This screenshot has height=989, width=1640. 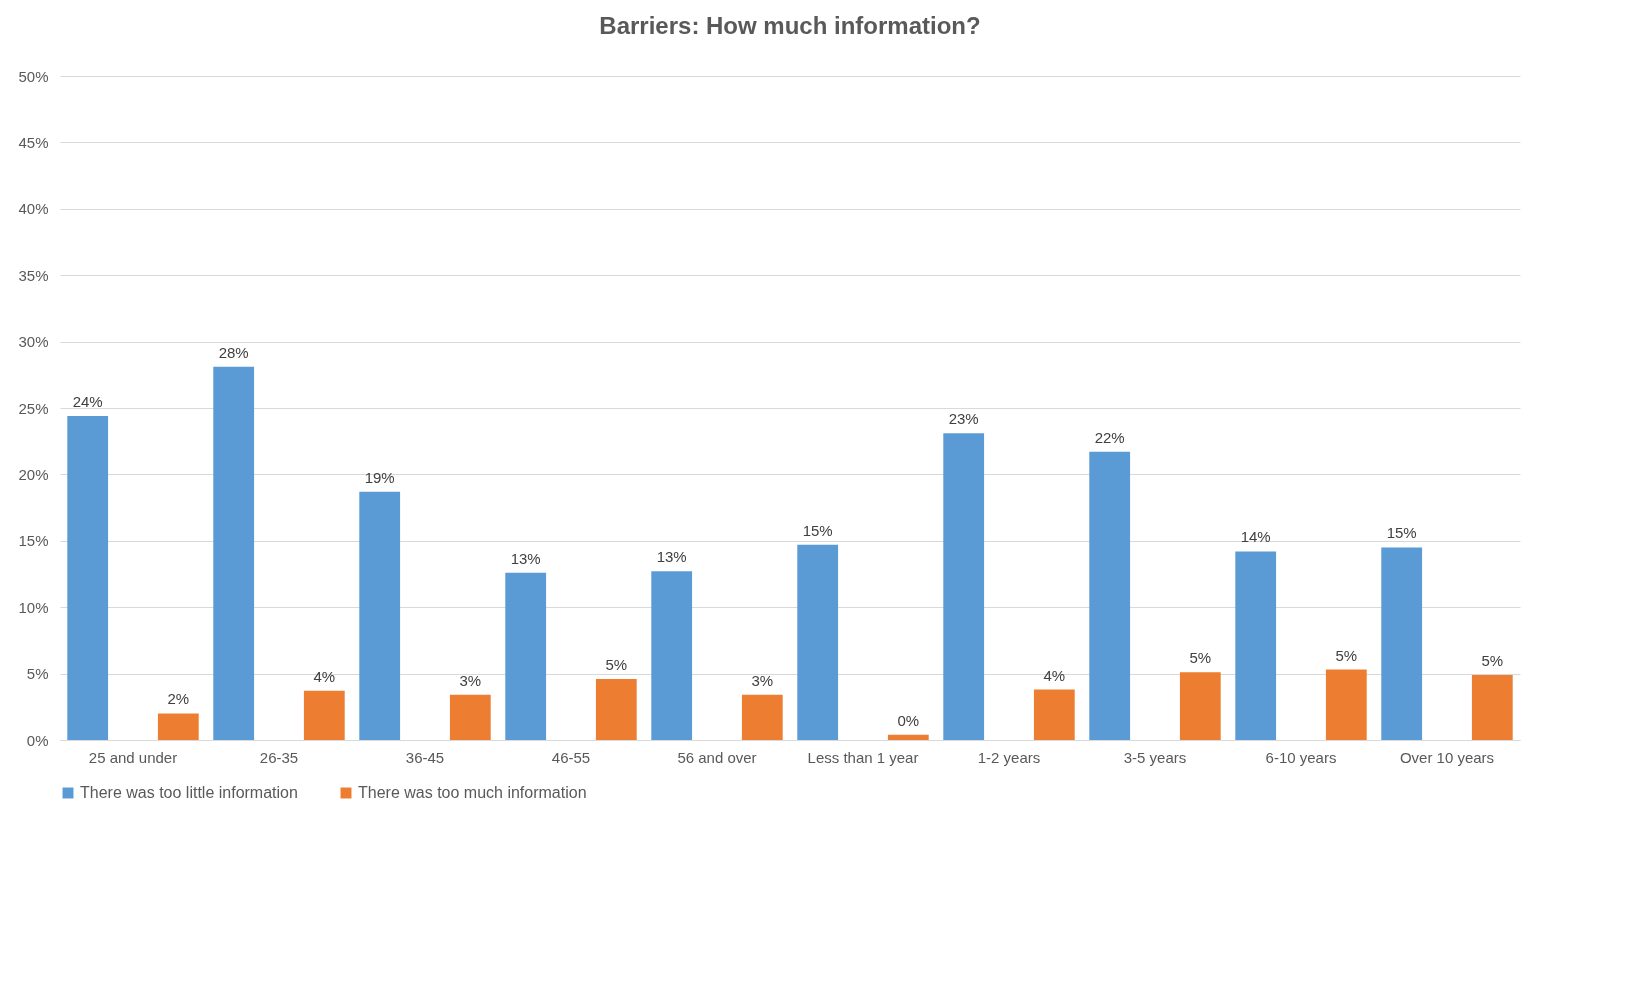 I want to click on x-tick-label: 26-35, so click(x=279, y=757).